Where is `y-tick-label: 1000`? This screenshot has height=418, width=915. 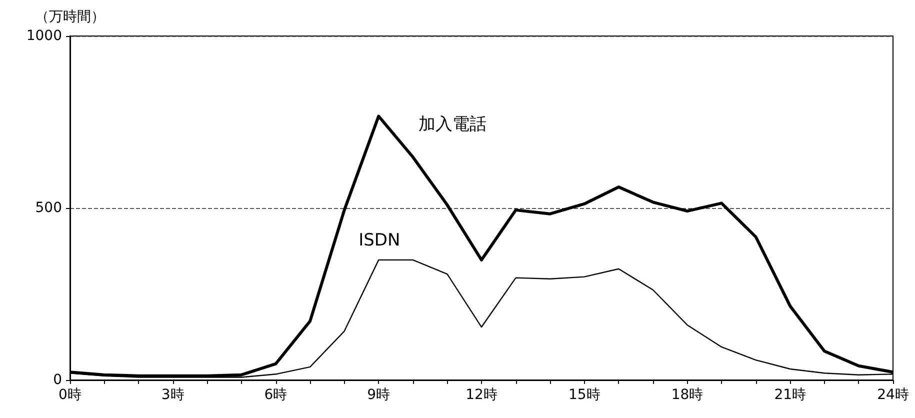 y-tick-label: 1000 is located at coordinates (44, 36).